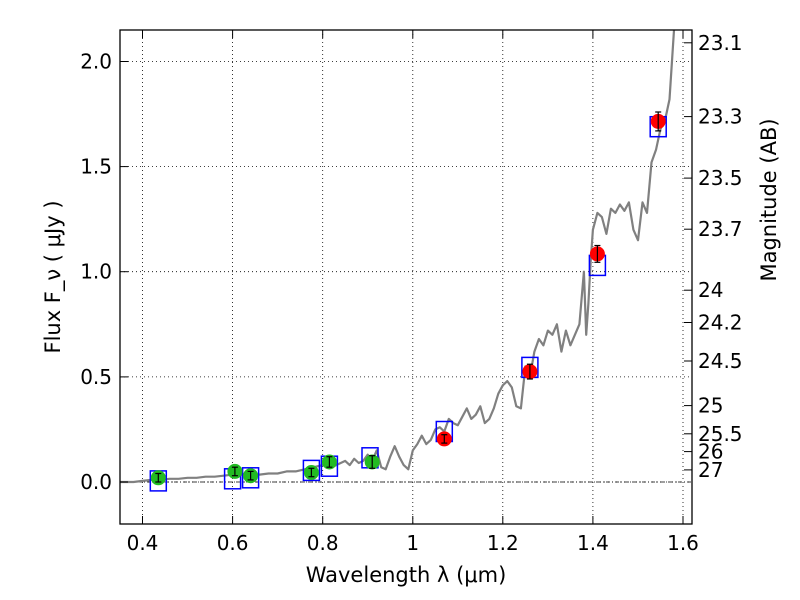  What do you see at coordinates (720, 43) in the screenshot?
I see `magnitude-tick-label: 23.1` at bounding box center [720, 43].